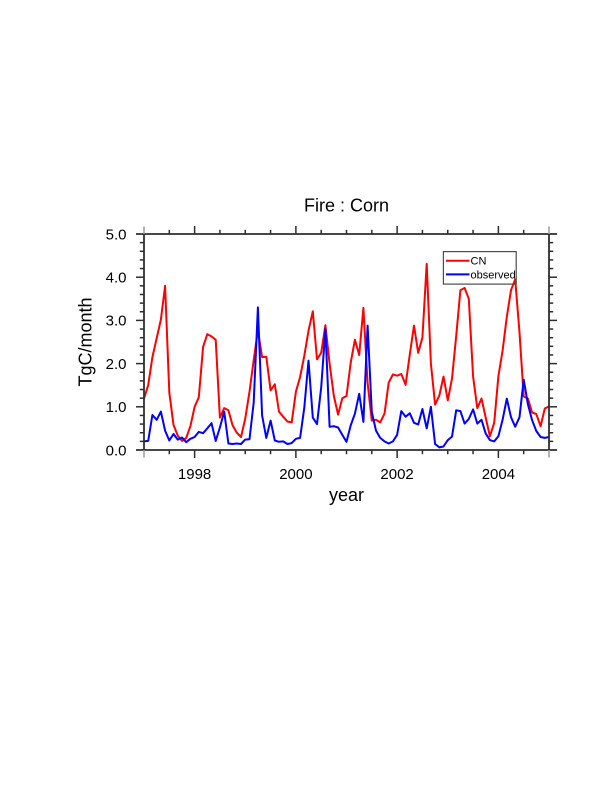  I want to click on svg-text: 1.0, so click(116, 407).